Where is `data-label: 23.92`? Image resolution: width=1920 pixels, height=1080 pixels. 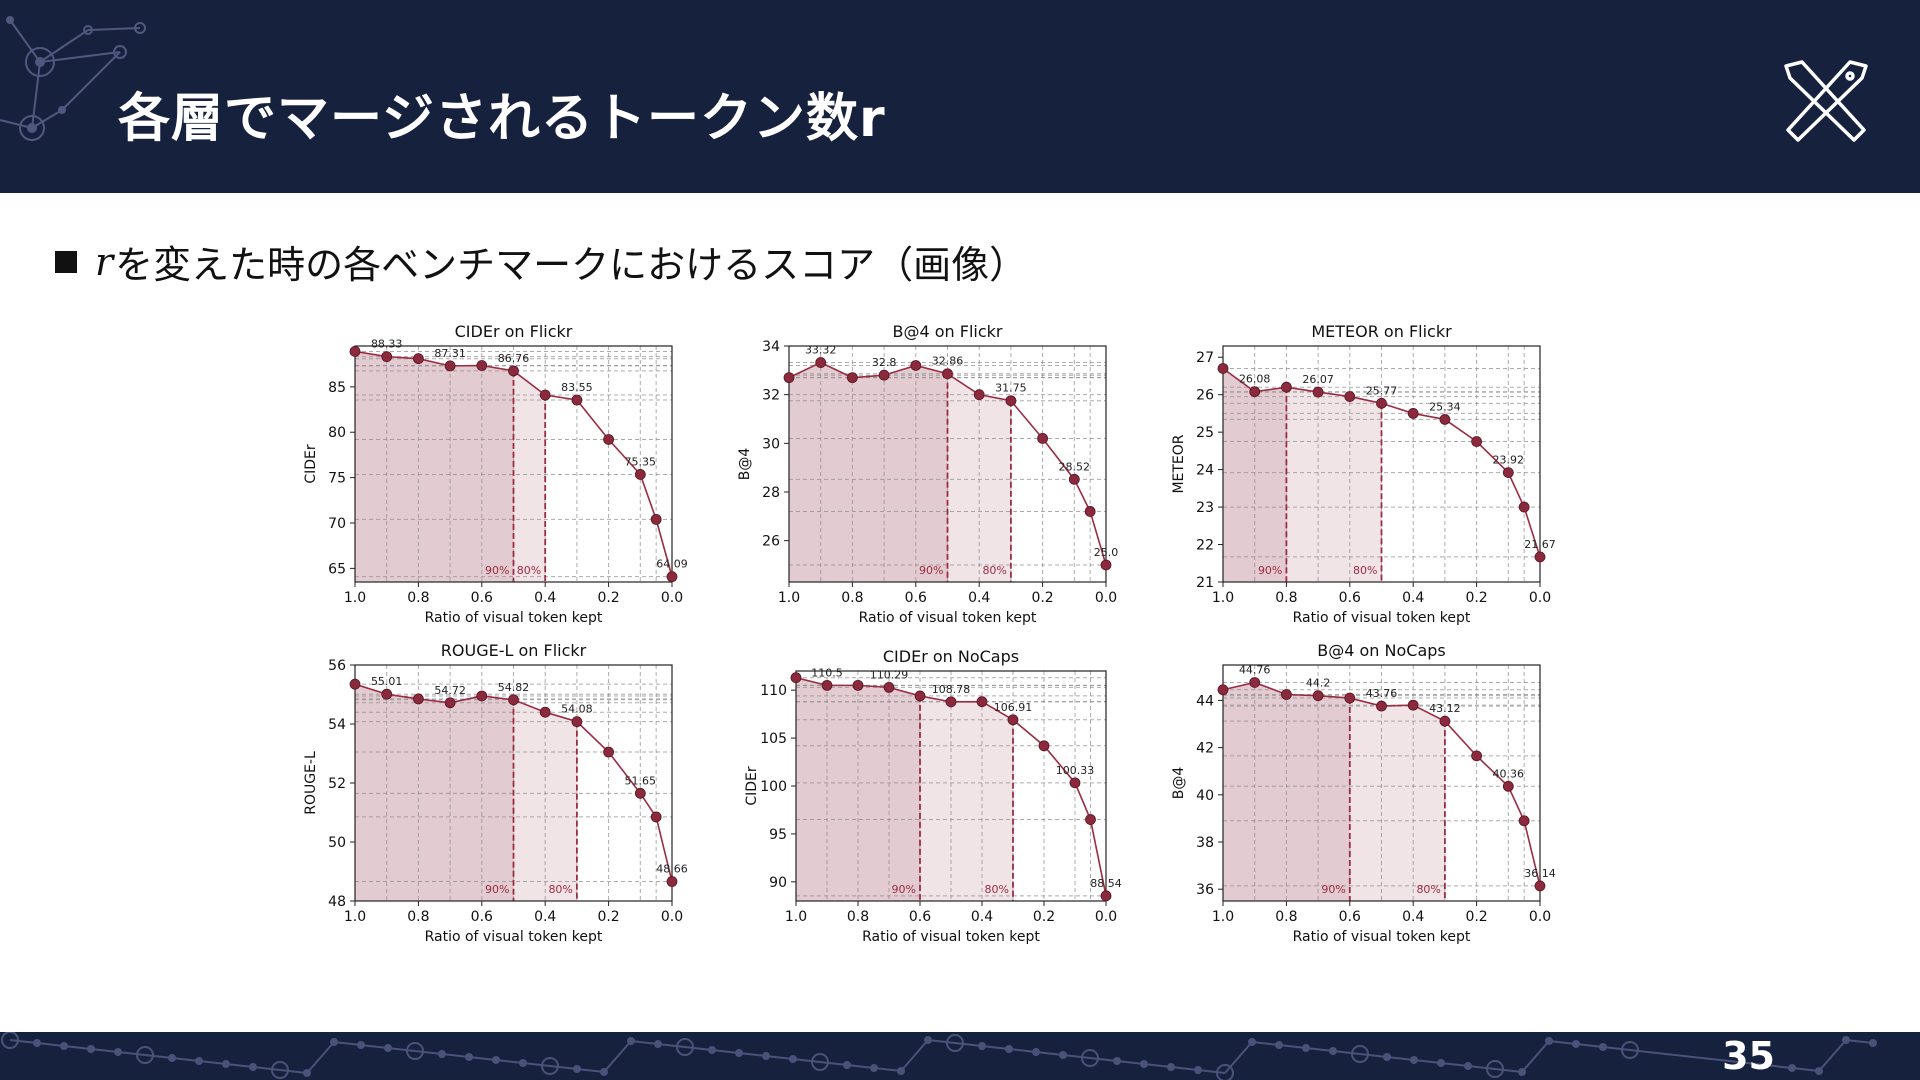 data-label: 23.92 is located at coordinates (1509, 460).